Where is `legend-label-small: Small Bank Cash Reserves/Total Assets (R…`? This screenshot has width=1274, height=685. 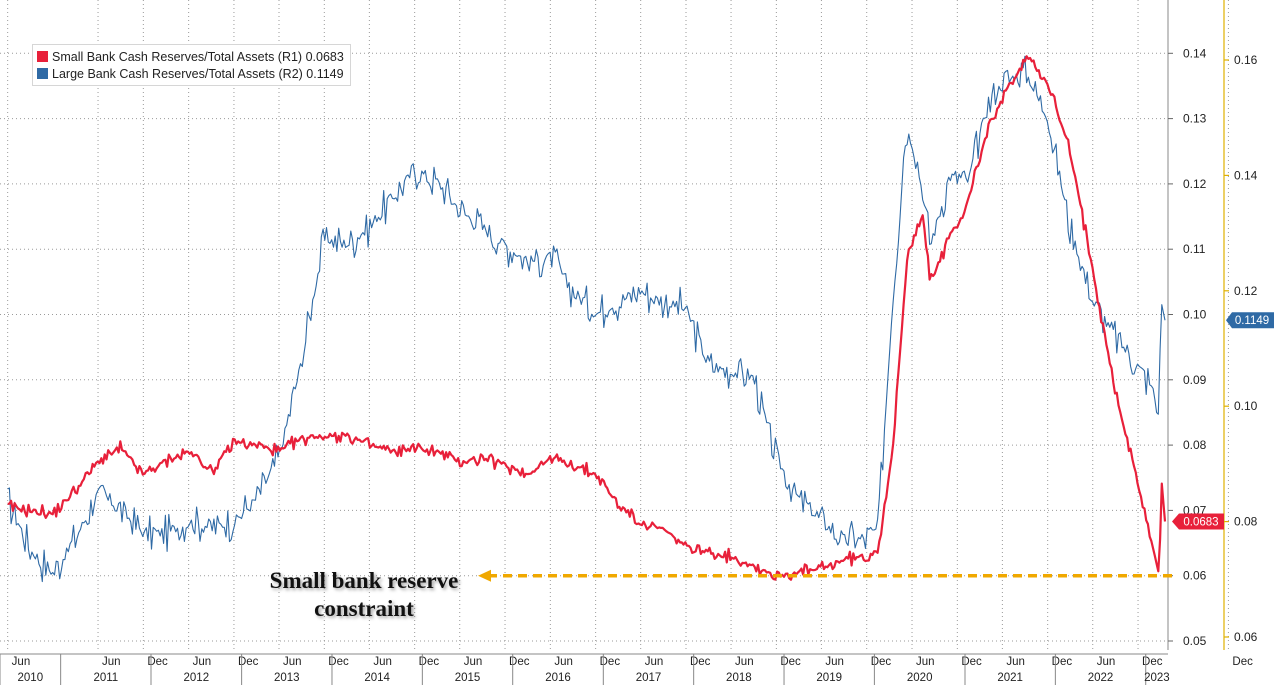 legend-label-small: Small Bank Cash Reserves/Total Assets (R… is located at coordinates (198, 56).